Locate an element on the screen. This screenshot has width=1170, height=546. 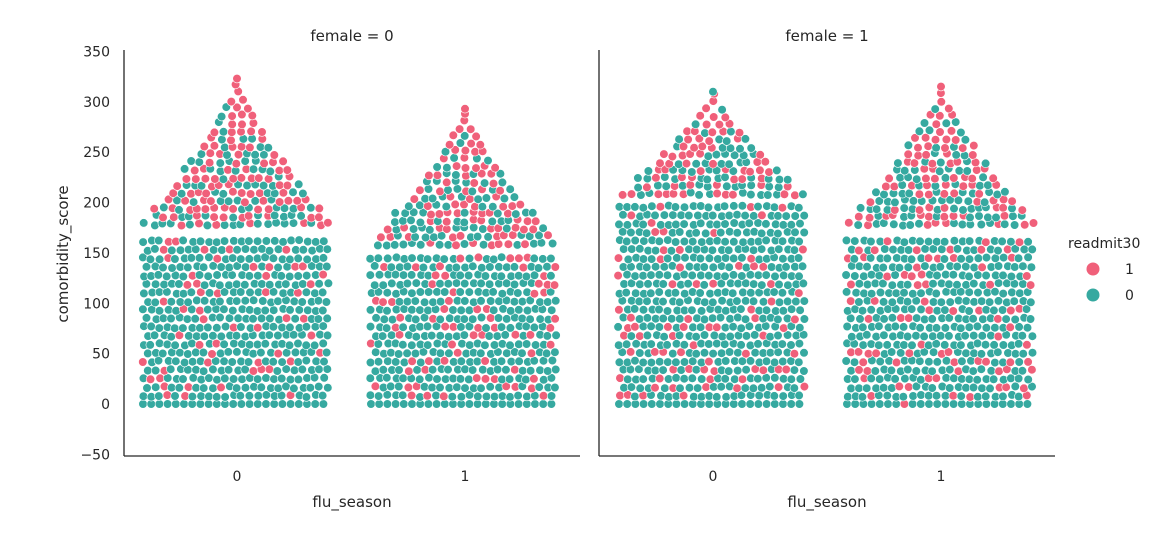
x-tick-label: 0 is located at coordinates (713, 477).